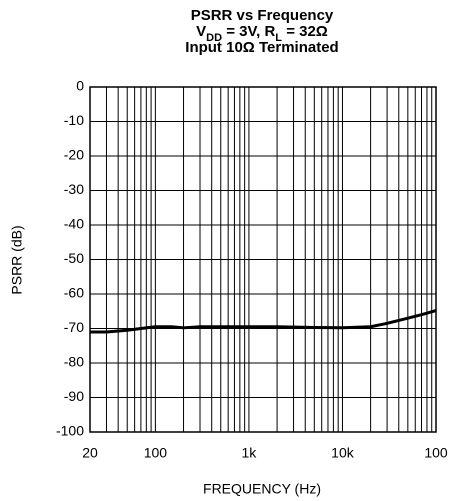 The width and height of the screenshot is (455, 501). Describe the element at coordinates (17, 259) in the screenshot. I see `y-axis-title: PSRR (dB)` at that location.